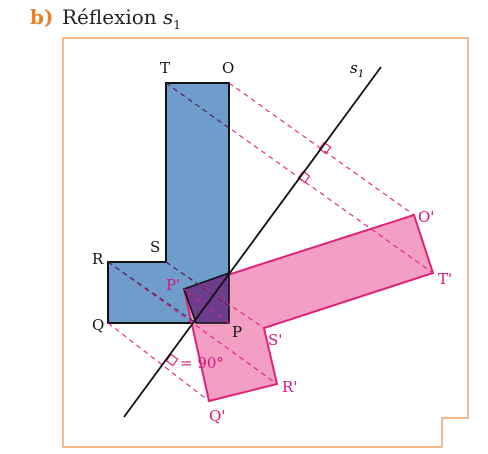  What do you see at coordinates (168, 17) in the screenshot?
I see `exercise-title-symbol: s` at bounding box center [168, 17].